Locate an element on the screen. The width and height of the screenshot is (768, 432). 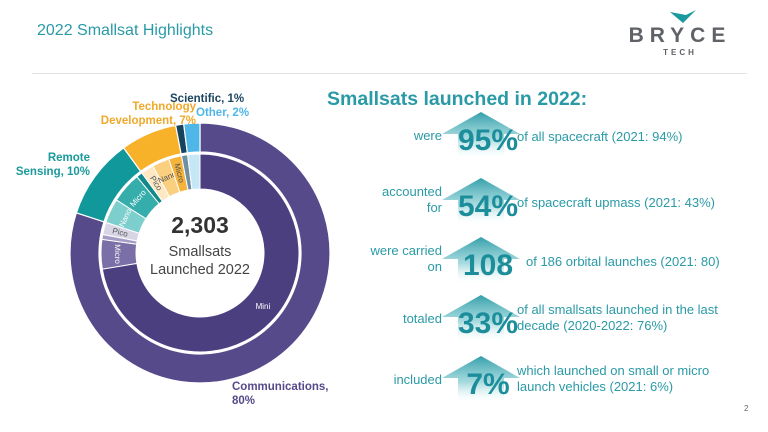
subslice-label: Pico is located at coordinates (120, 232).